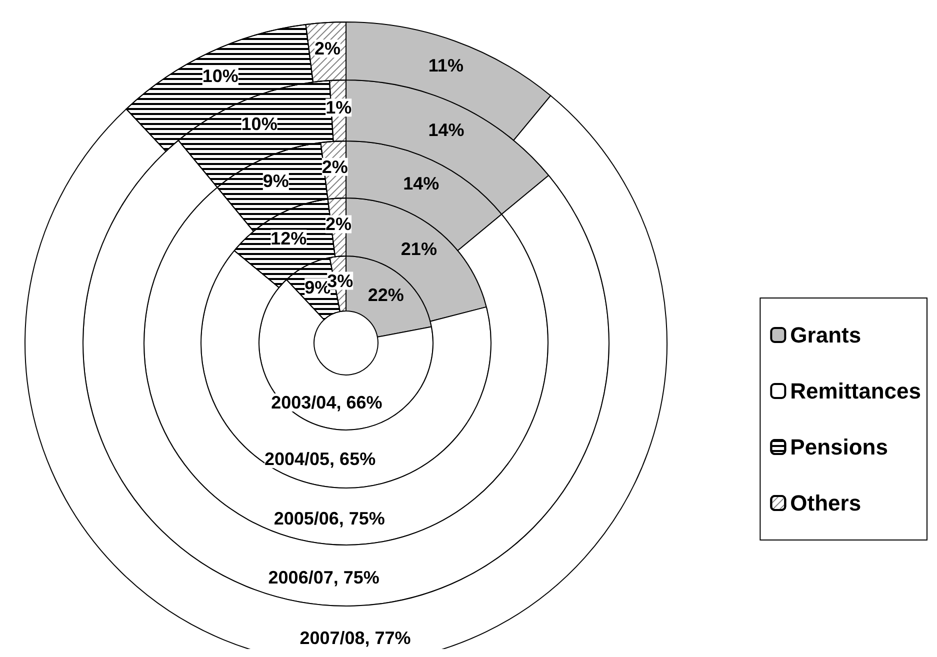 Image resolution: width=937 pixels, height=657 pixels. Describe the element at coordinates (339, 108) in the screenshot. I see `data-label: 1%` at that location.